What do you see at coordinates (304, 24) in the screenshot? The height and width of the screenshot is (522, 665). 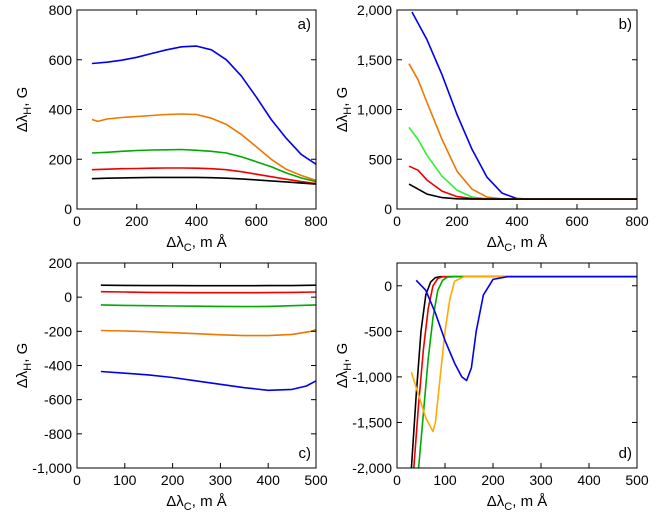 I see `panel-letter: a)` at bounding box center [304, 24].